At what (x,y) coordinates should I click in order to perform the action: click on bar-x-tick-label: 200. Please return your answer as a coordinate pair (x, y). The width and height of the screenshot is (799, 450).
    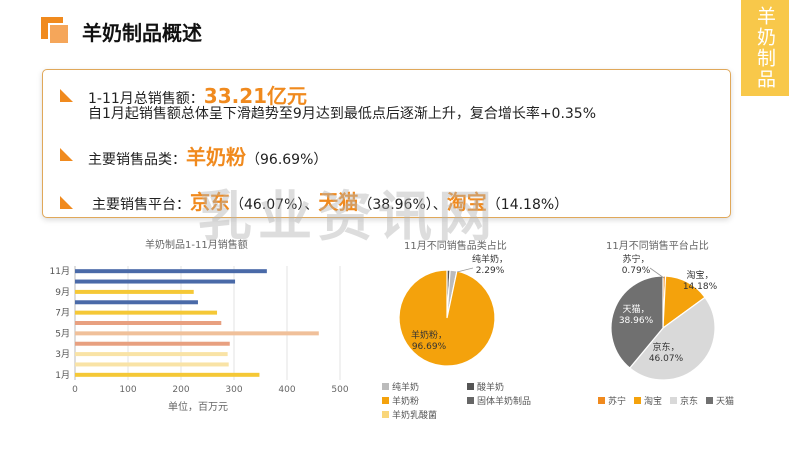
    Looking at the image, I should click on (180, 390).